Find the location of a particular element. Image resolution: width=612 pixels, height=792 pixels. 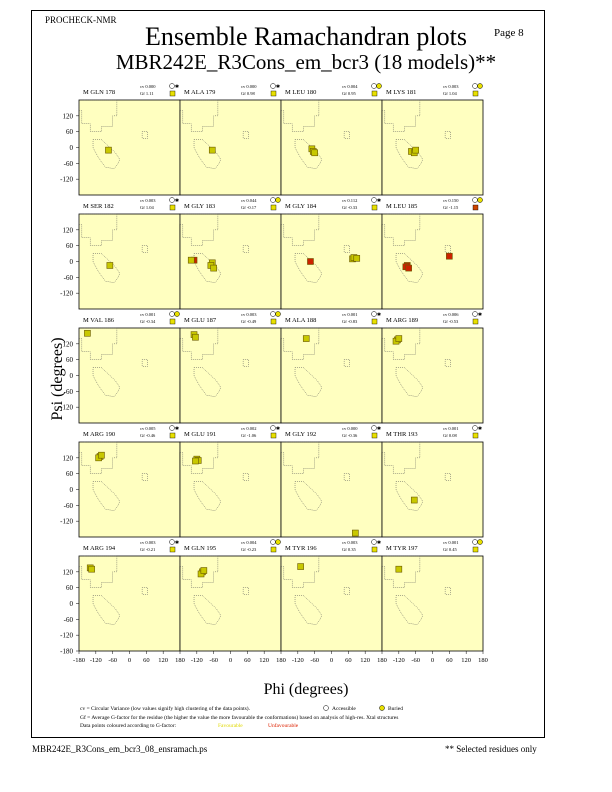

residue-label: M ARG 194 is located at coordinates (99, 548).